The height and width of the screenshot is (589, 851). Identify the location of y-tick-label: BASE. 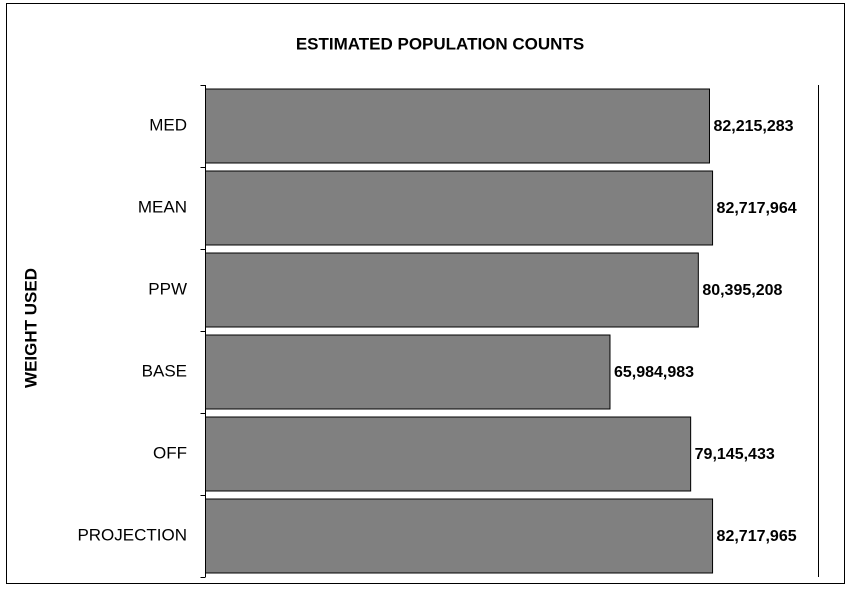
(164, 370).